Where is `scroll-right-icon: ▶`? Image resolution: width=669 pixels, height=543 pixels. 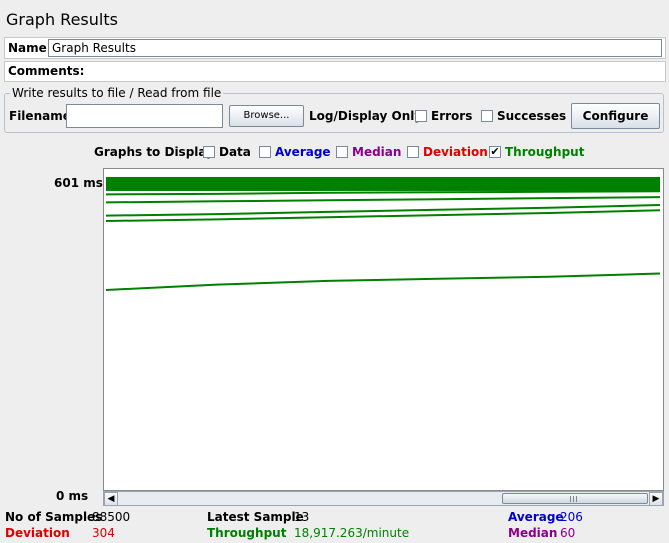 scroll-right-icon: ▶ is located at coordinates (656, 499).